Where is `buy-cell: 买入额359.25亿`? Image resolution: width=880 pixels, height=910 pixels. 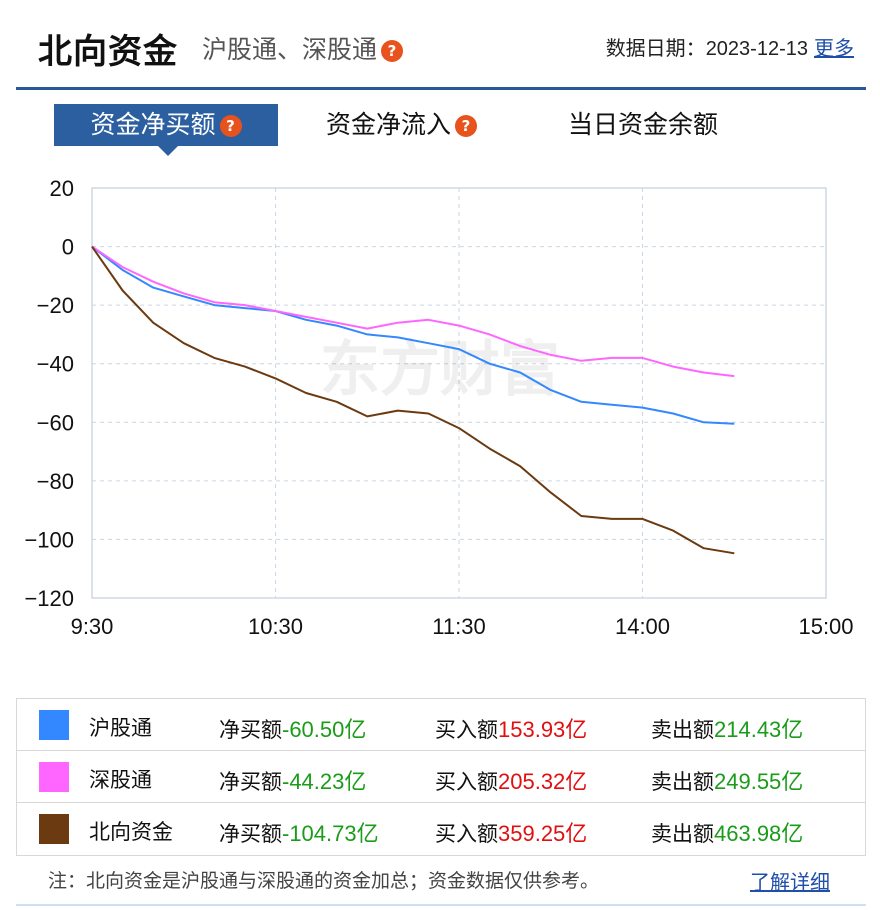
buy-cell: 买入额359.25亿 is located at coordinates (511, 832).